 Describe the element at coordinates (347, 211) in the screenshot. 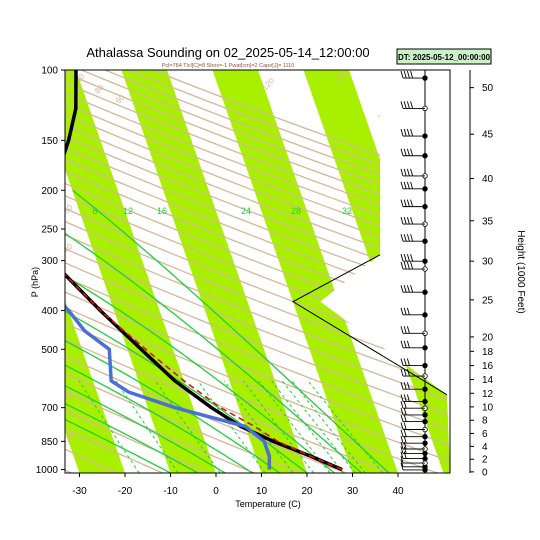

I see `mixing-ratio-label: 32` at that location.